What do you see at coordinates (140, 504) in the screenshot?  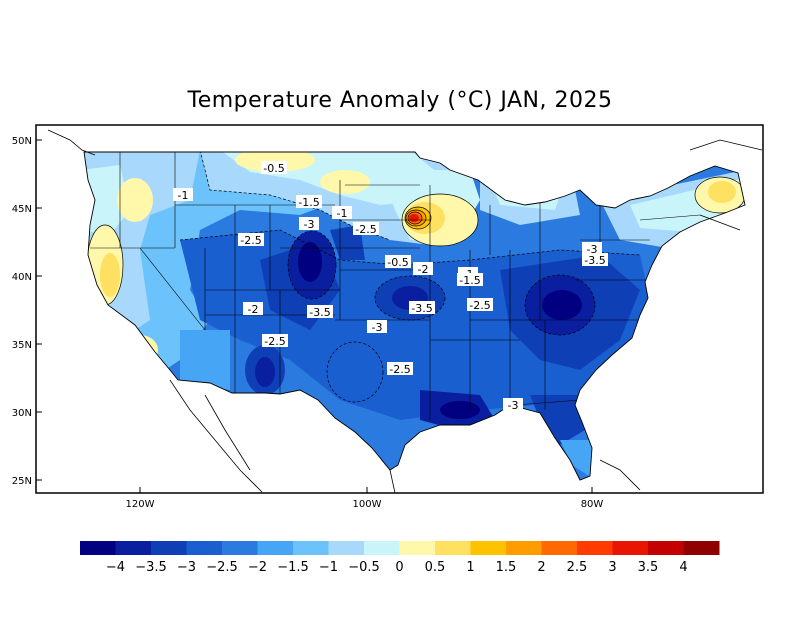 I see `lon-label-120w: 120W` at bounding box center [140, 504].